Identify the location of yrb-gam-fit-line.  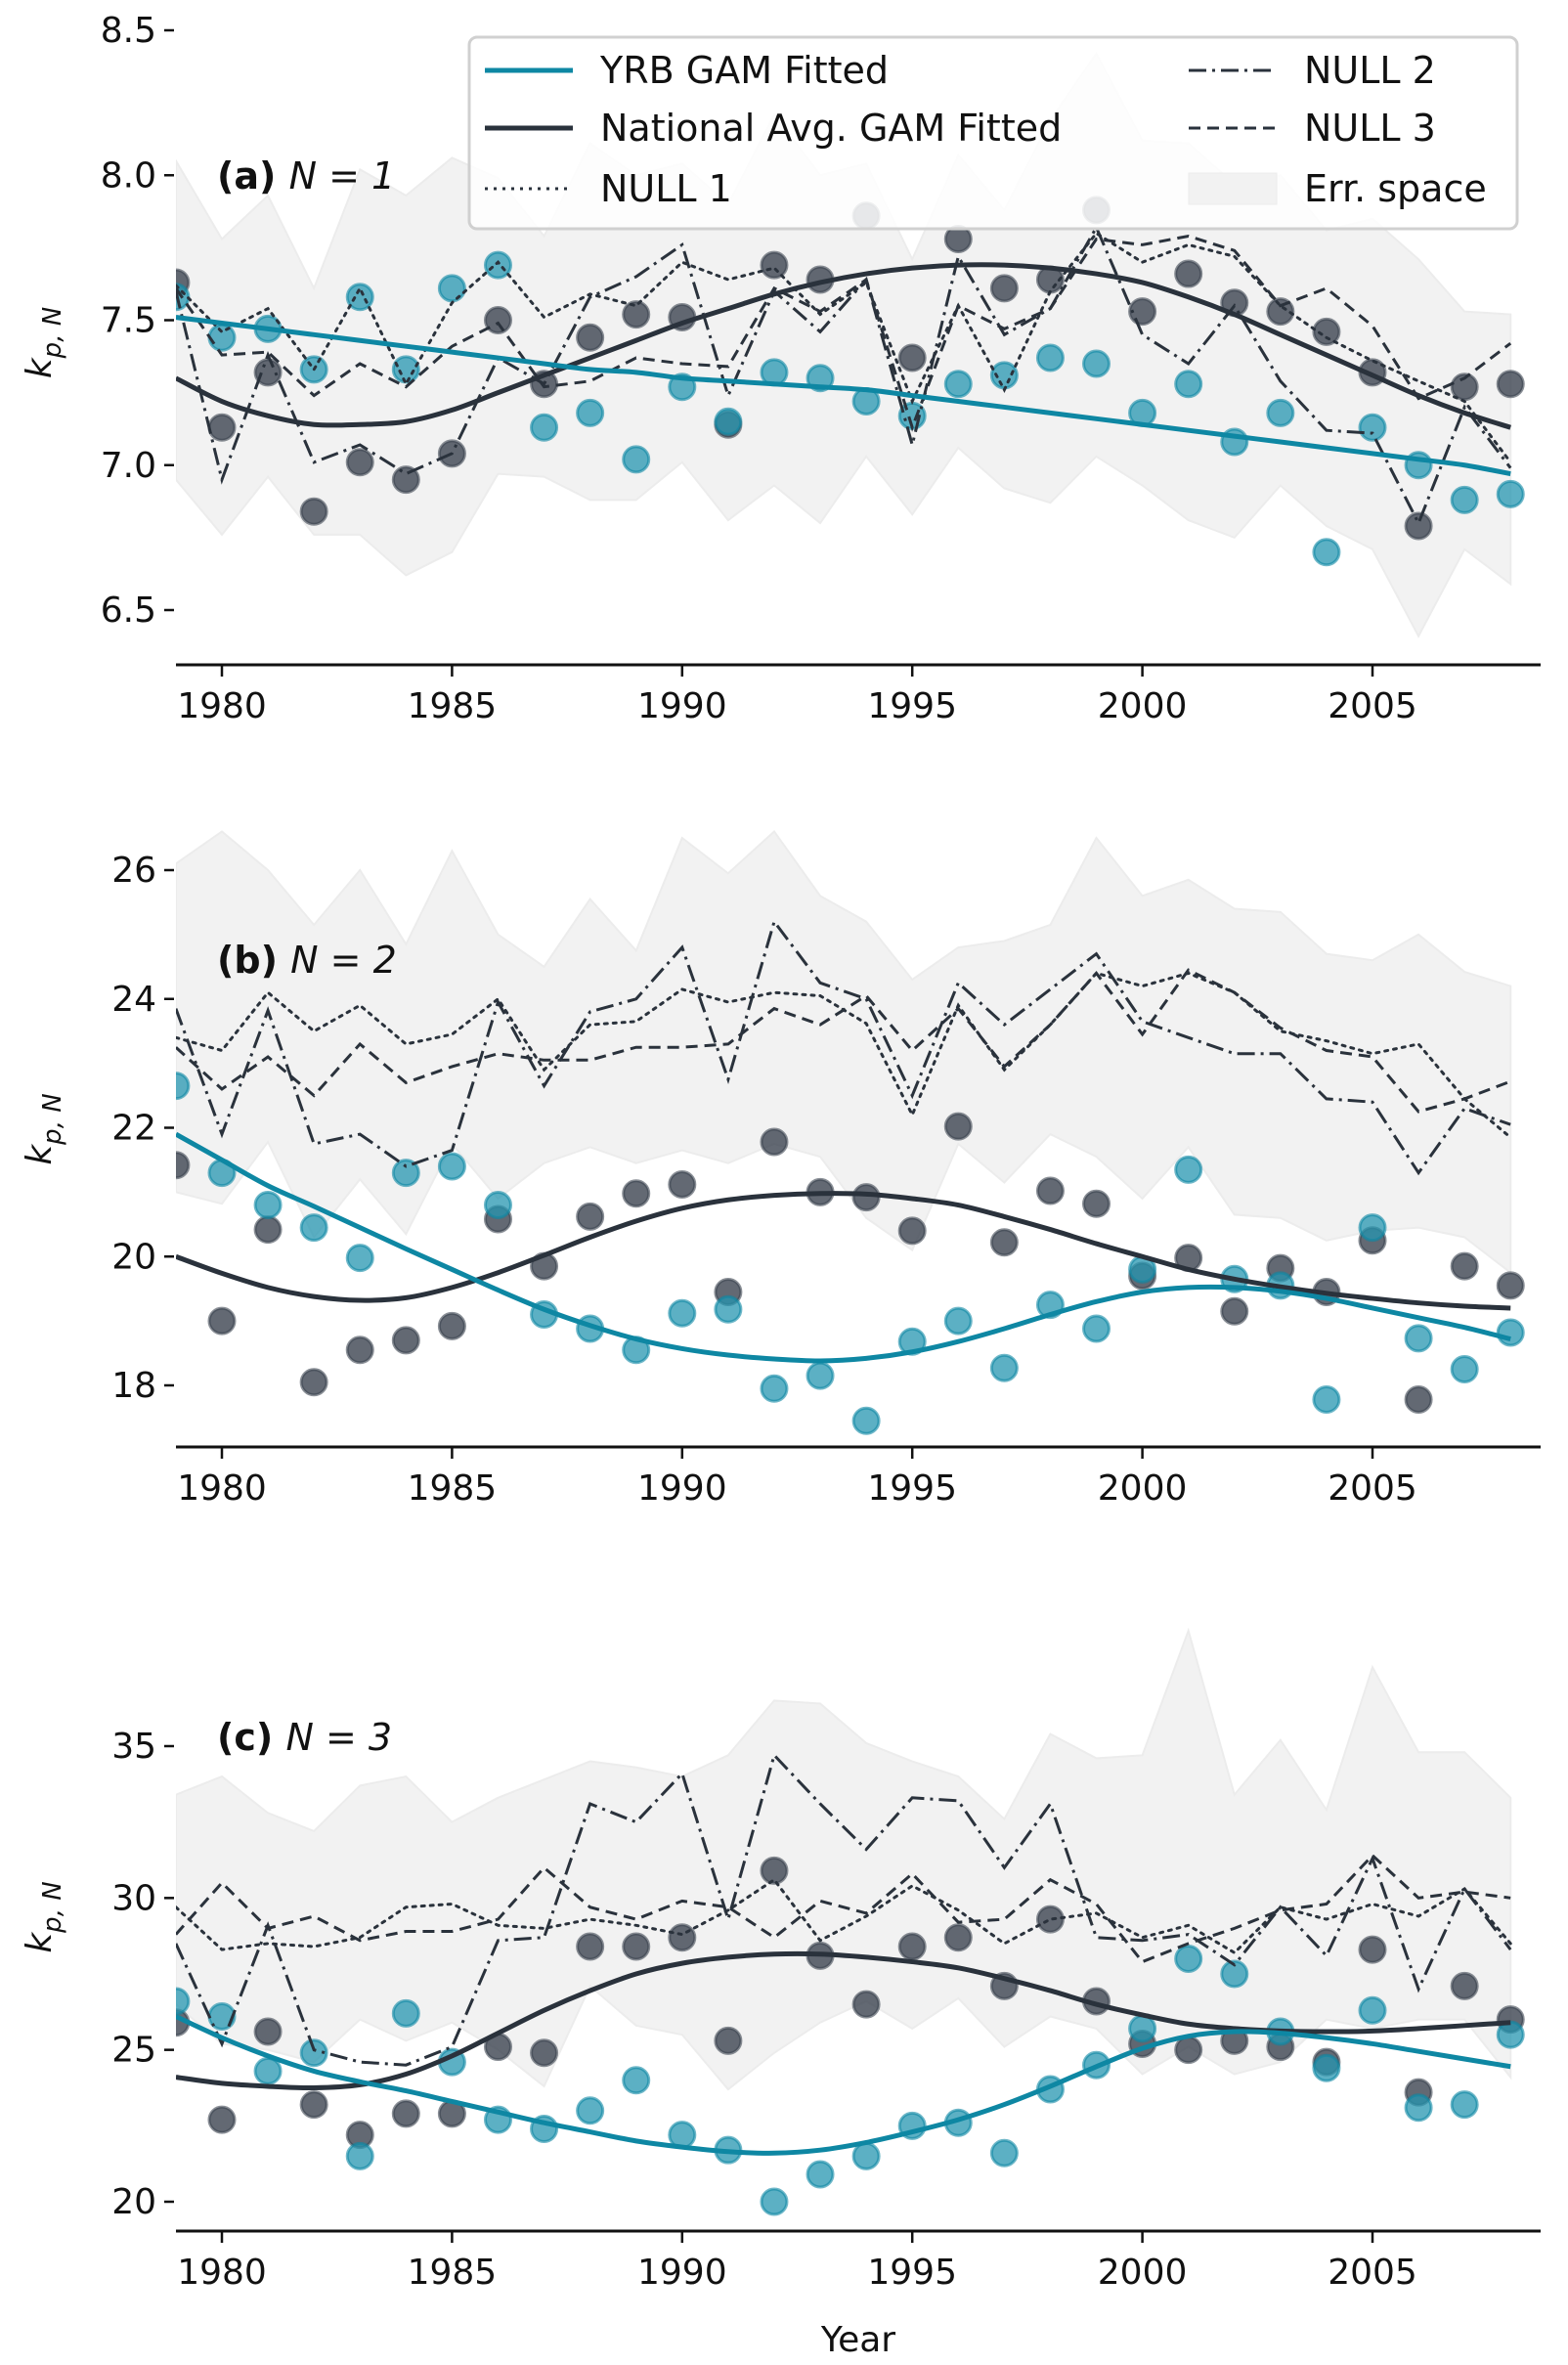
(844, 1247).